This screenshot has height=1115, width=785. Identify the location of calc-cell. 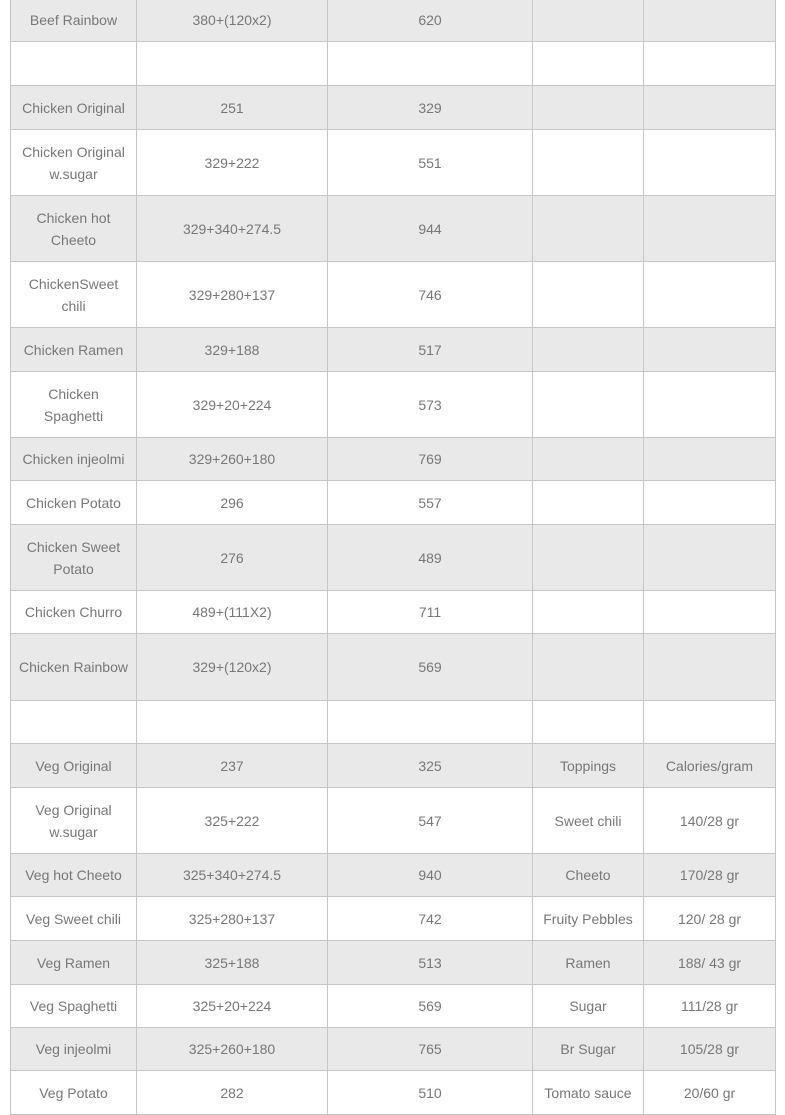
(232, 63).